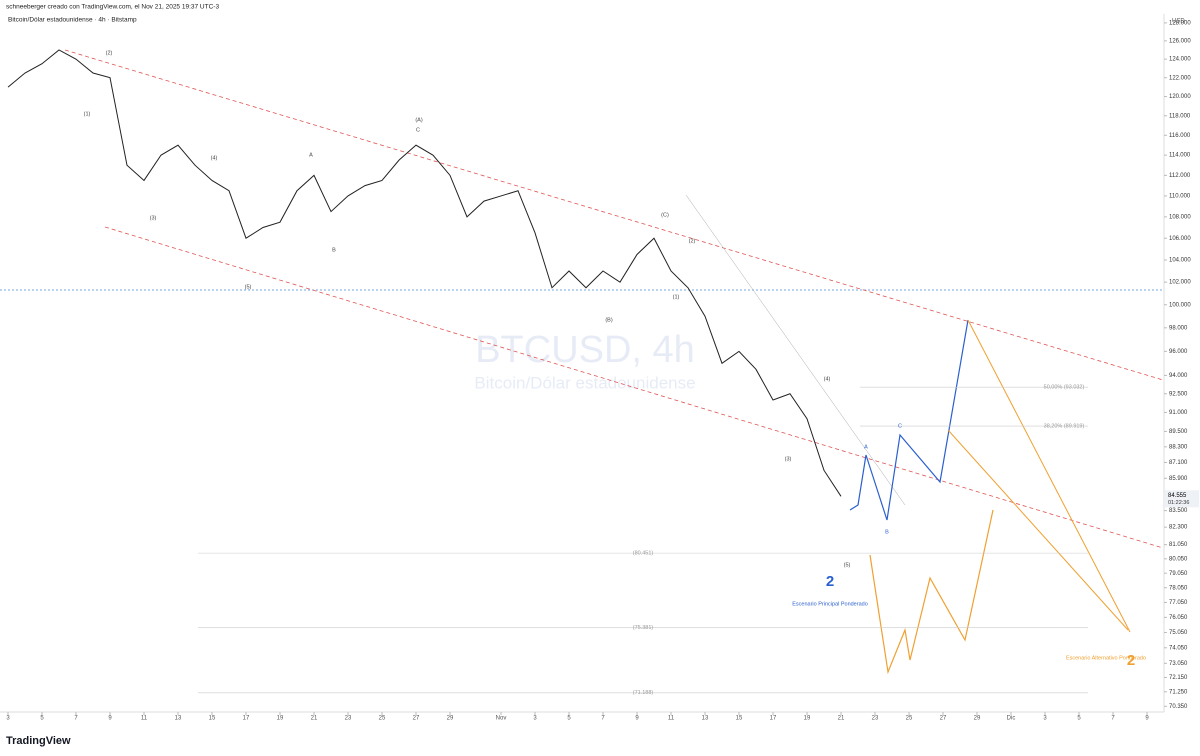  What do you see at coordinates (1178, 503) in the screenshot?
I see `countdown: 01:22:36` at bounding box center [1178, 503].